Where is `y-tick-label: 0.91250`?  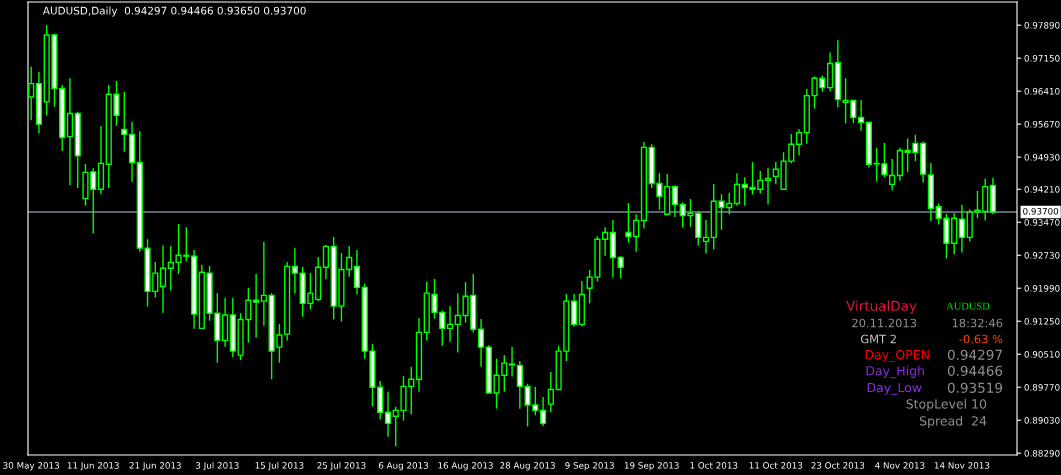 y-tick-label: 0.91250 is located at coordinates (1042, 321).